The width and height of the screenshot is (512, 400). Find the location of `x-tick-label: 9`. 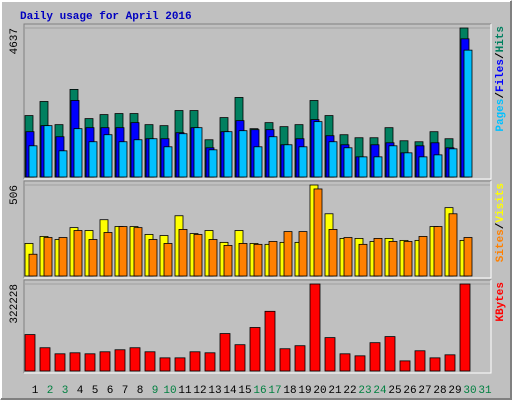

x-tick-label: 9 is located at coordinates (155, 391).